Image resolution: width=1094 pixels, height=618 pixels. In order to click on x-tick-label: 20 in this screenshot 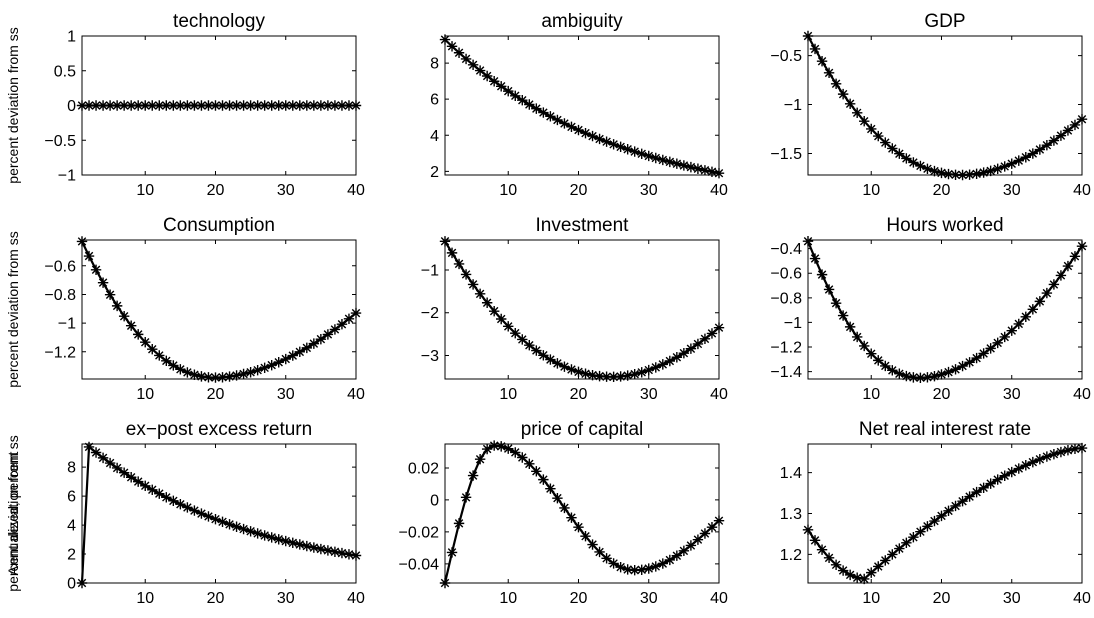, I will do `click(216, 598)`.